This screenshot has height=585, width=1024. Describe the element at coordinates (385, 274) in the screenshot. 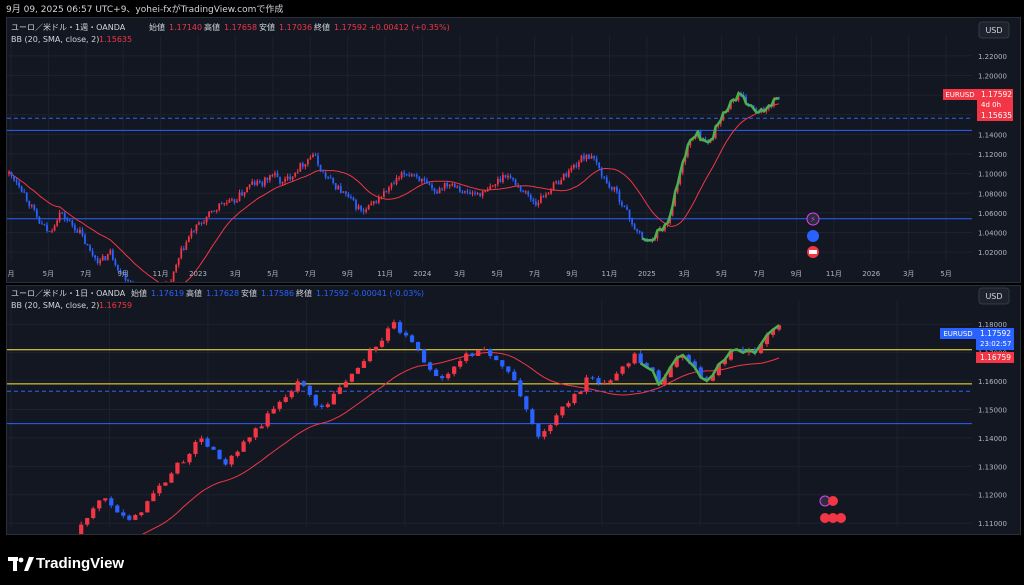

I see `x-tick-label: 11月` at that location.